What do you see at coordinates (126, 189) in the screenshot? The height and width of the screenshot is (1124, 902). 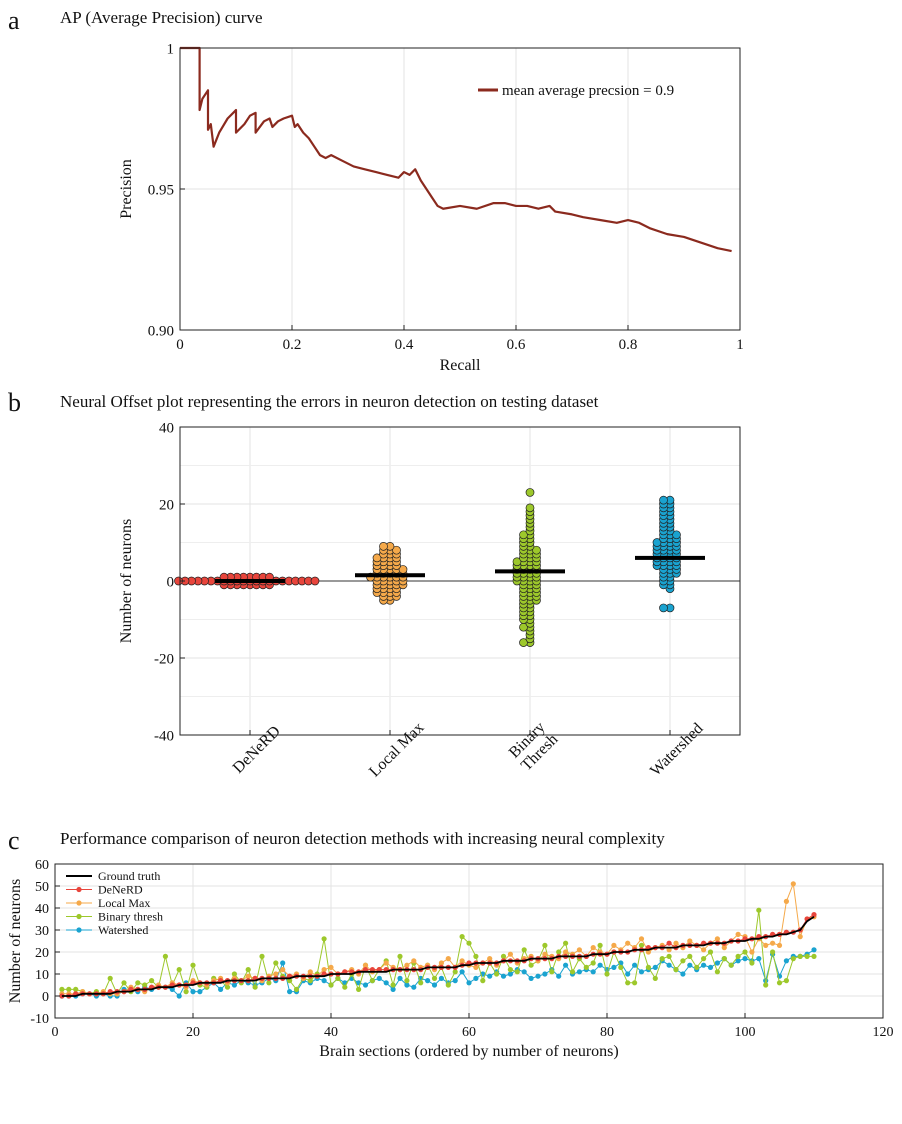 I see `chart-a-y-axis-label: Precision` at bounding box center [126, 189].